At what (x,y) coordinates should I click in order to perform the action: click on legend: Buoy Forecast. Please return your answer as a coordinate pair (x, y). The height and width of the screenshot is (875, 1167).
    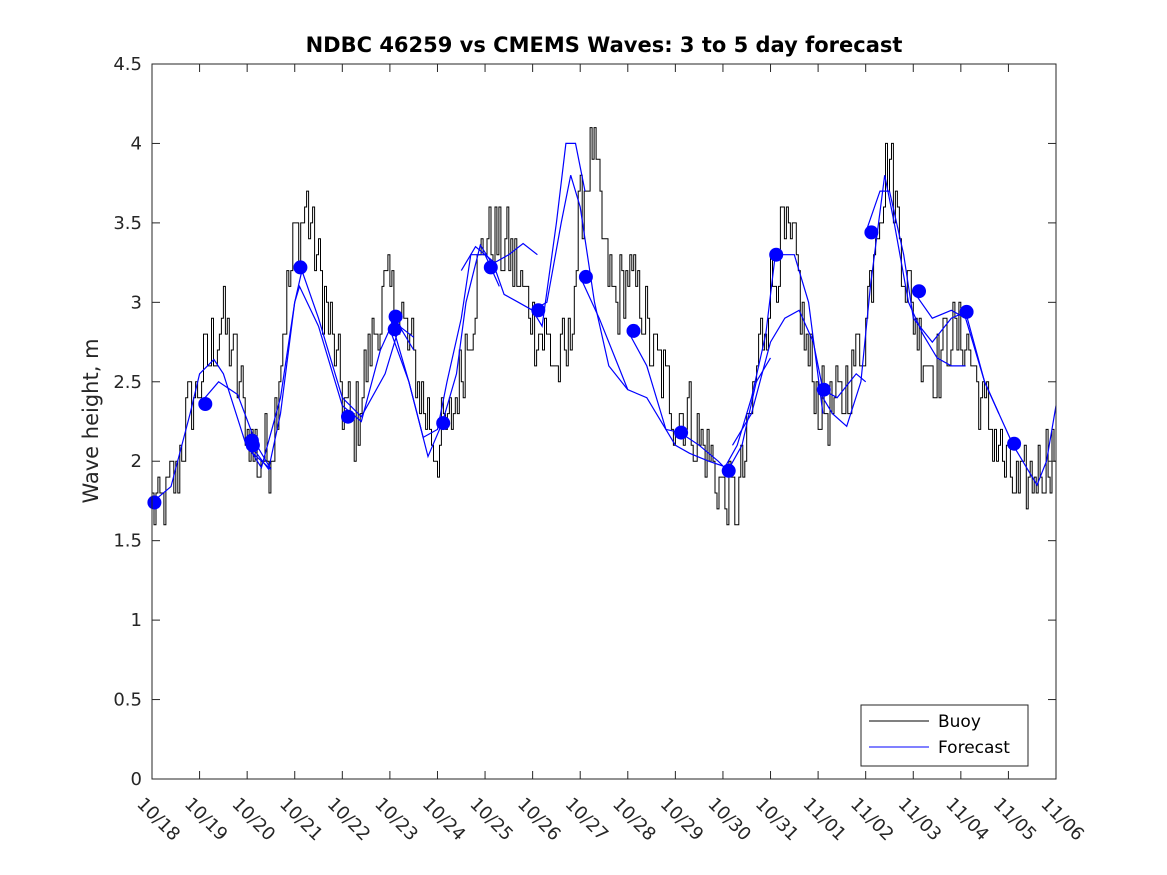
    Looking at the image, I should click on (944, 735).